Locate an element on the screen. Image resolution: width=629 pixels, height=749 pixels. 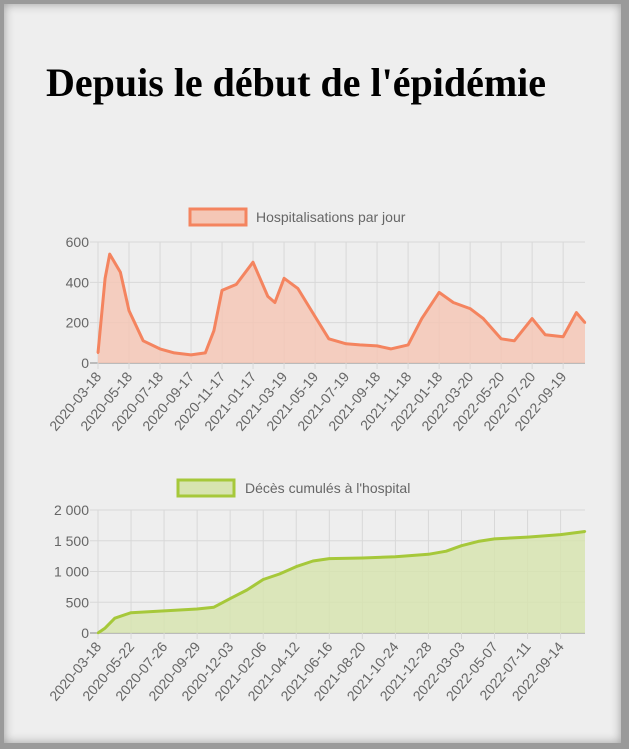
y-tick-label: 200 is located at coordinates (78, 323).